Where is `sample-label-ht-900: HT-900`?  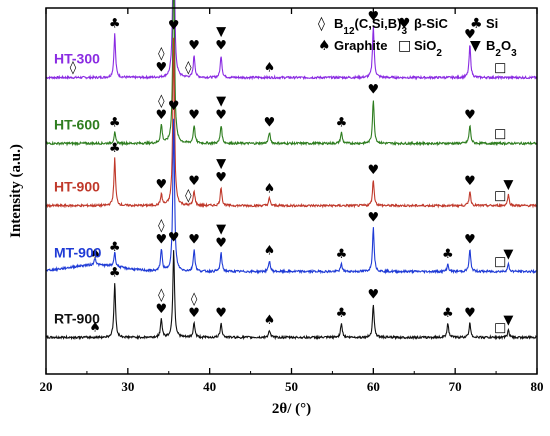
sample-label-ht-900: HT-900 is located at coordinates (77, 187).